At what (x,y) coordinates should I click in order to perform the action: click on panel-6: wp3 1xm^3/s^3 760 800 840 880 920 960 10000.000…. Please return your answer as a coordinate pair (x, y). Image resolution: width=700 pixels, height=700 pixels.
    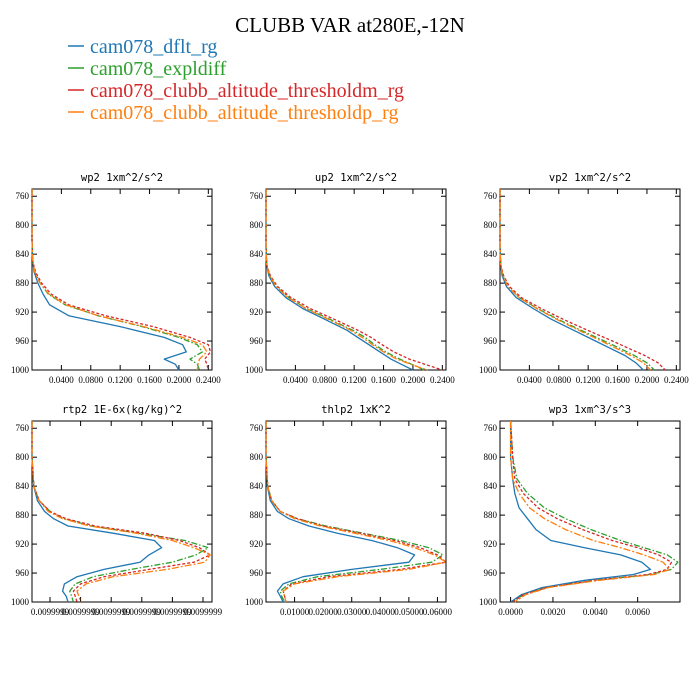
    Looking at the image, I should click on (580, 510).